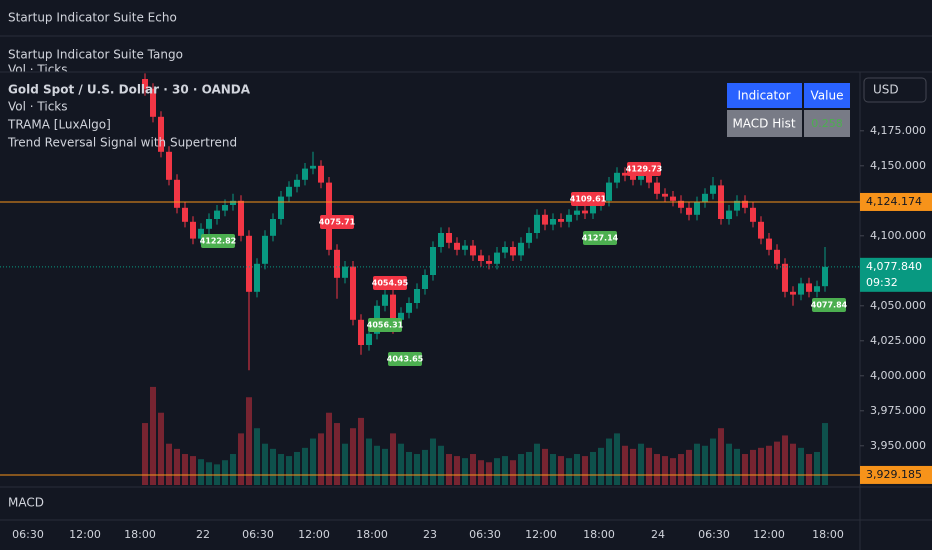 Image resolution: width=932 pixels, height=550 pixels. Describe the element at coordinates (203, 534) in the screenshot. I see `x-tick-label: 22` at that location.